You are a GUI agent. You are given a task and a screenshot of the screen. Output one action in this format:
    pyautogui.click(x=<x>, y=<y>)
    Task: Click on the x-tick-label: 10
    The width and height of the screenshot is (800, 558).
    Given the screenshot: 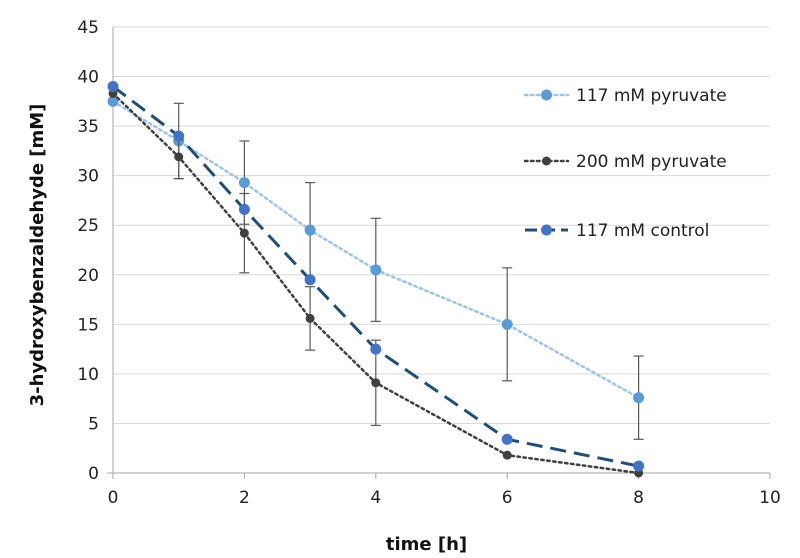 What is the action you would take?
    pyautogui.click(x=770, y=498)
    